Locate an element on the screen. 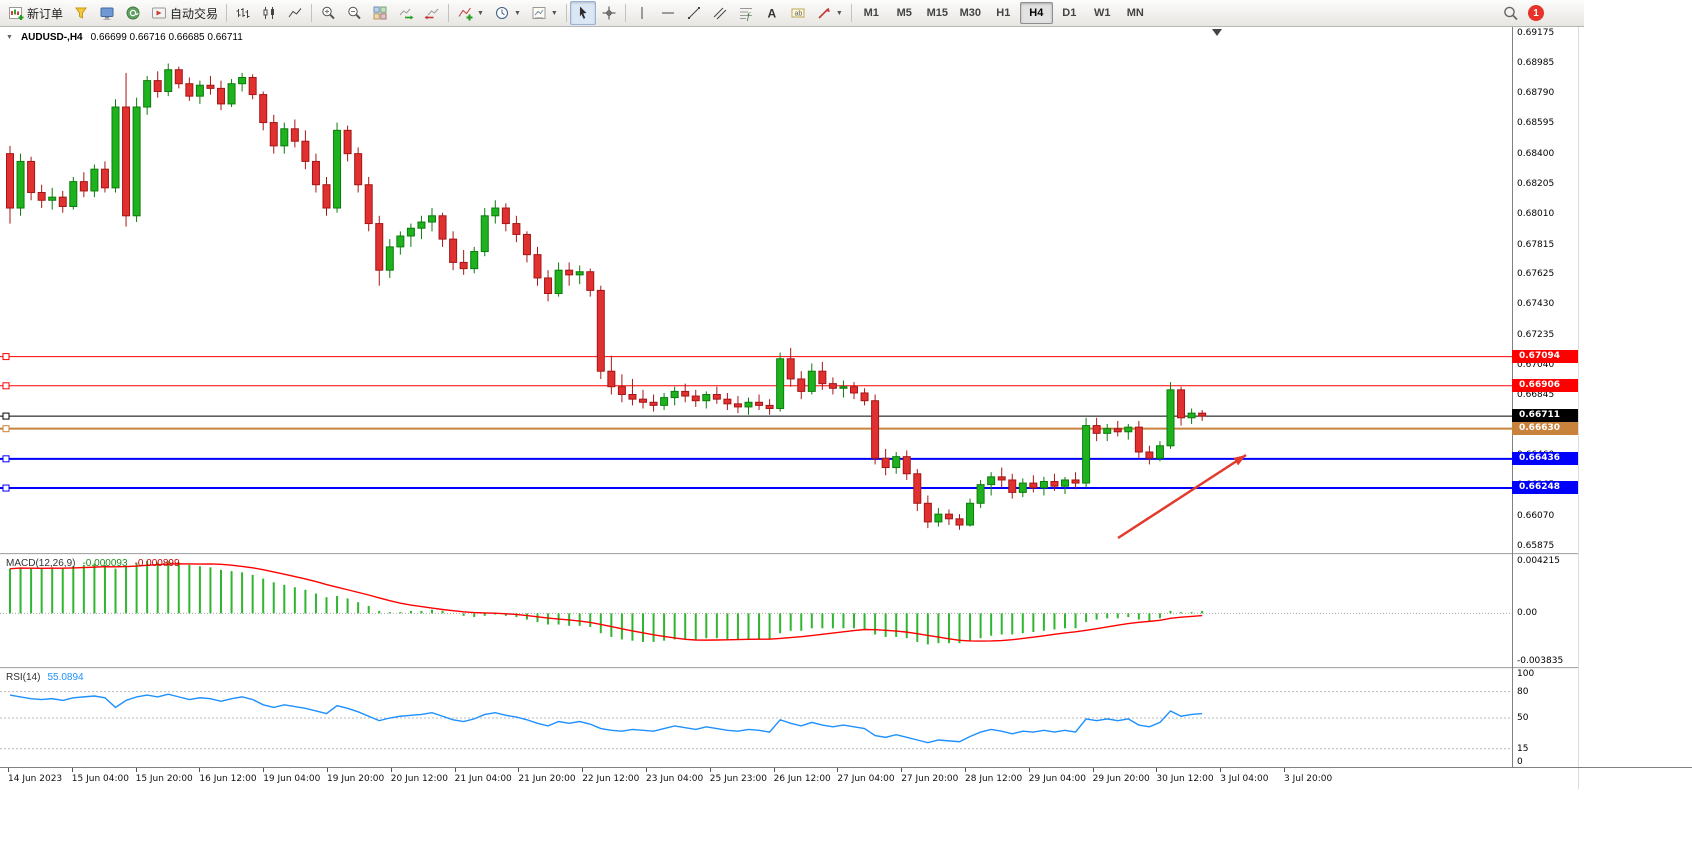  time-label: 20 Jun 12:00 is located at coordinates (419, 779).